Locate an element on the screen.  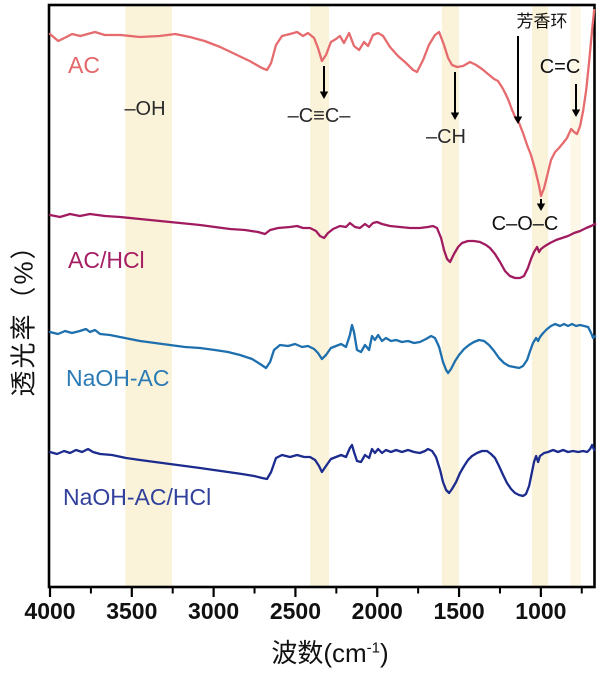
x-tick-label: 1500 is located at coordinates (459, 611).